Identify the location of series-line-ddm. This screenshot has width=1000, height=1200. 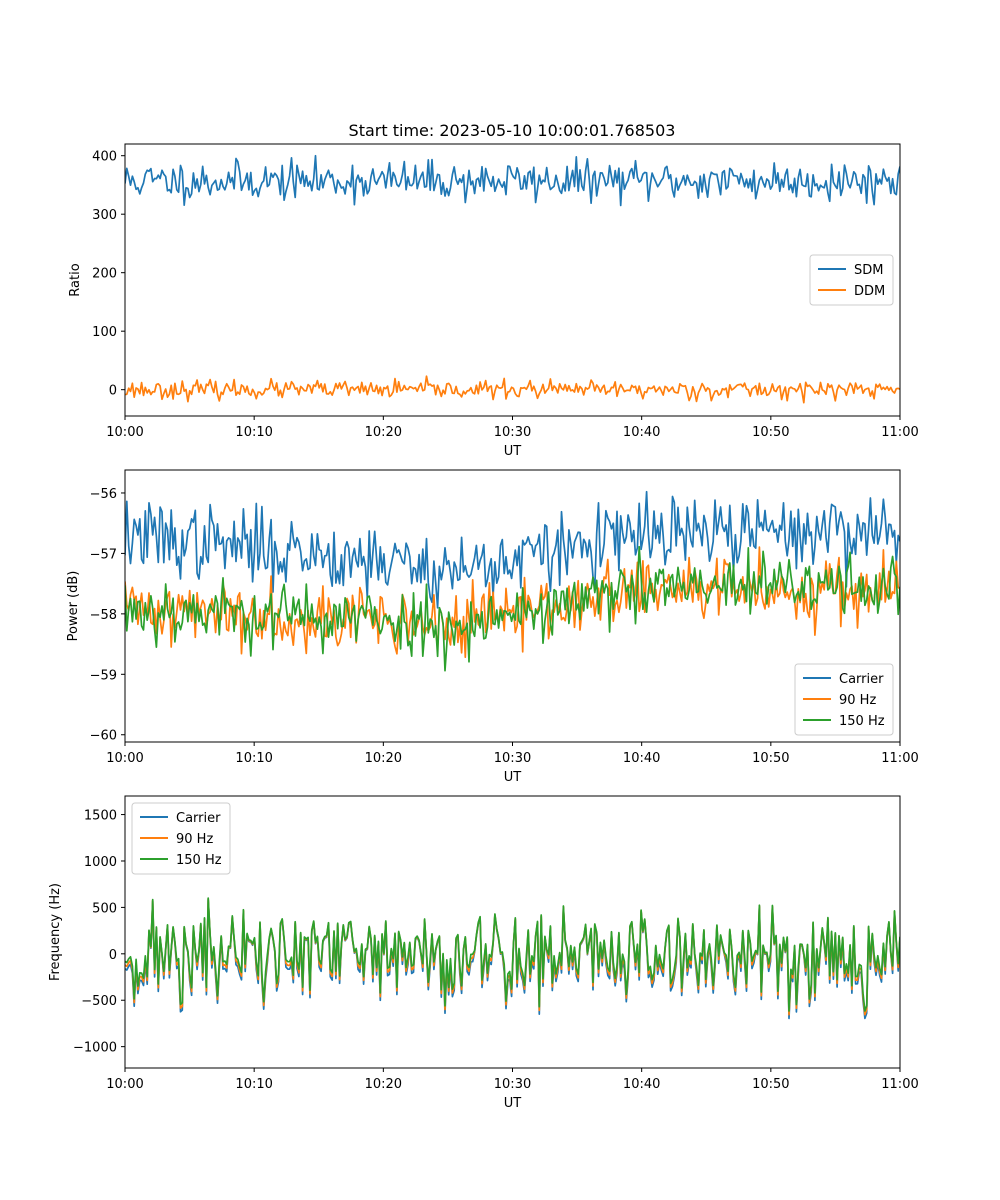
(512, 389).